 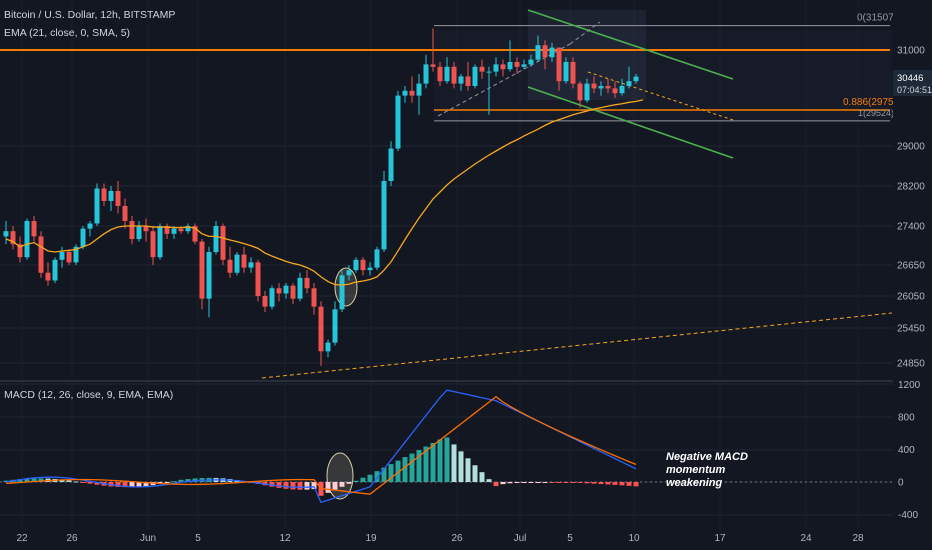 What do you see at coordinates (346, 287) in the screenshot?
I see `highlight-ellipse-price` at bounding box center [346, 287].